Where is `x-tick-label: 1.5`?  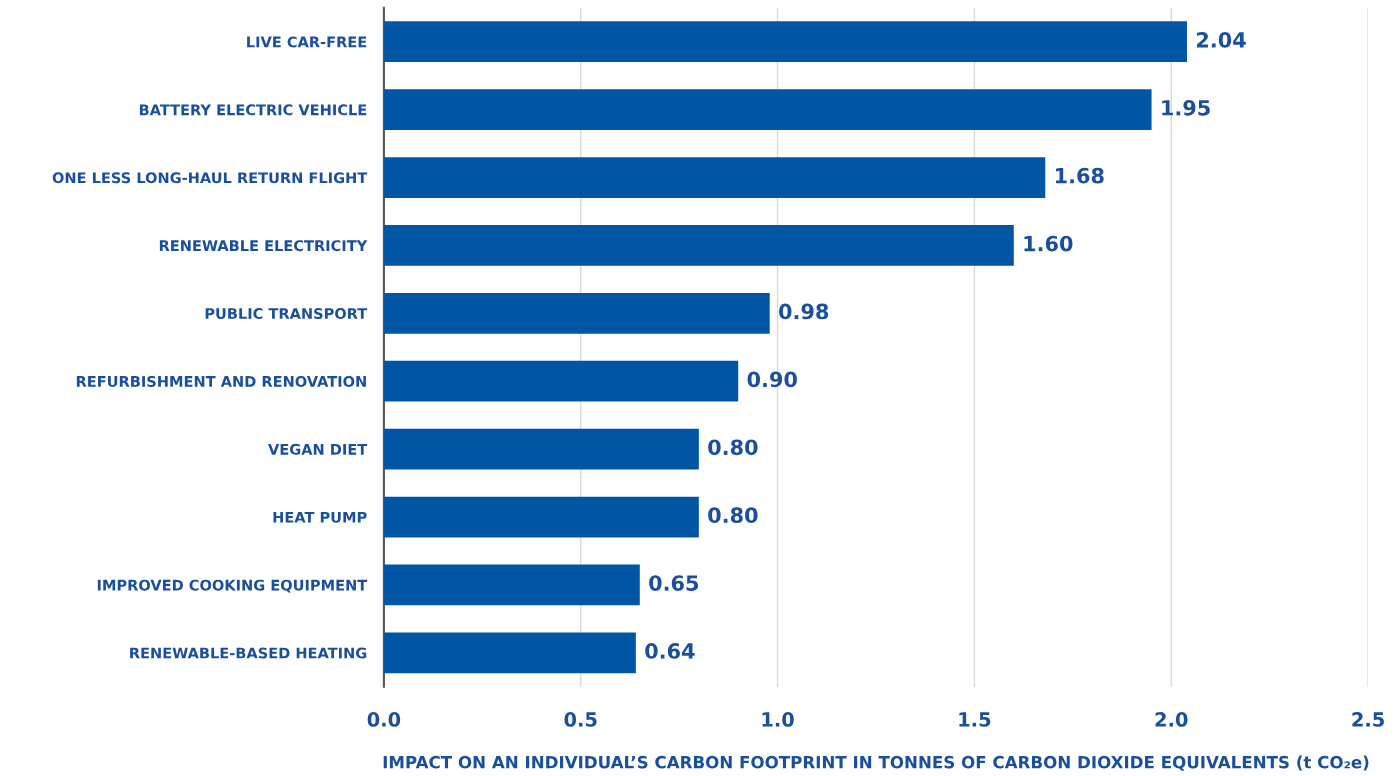
x-tick-label: 1.5 is located at coordinates (975, 719).